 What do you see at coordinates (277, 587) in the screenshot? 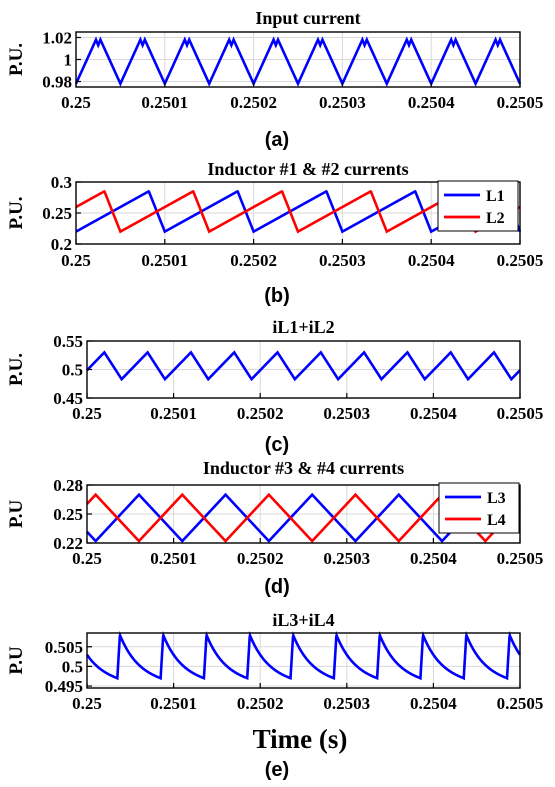
I see `subplot-caption: (d)` at bounding box center [277, 587].